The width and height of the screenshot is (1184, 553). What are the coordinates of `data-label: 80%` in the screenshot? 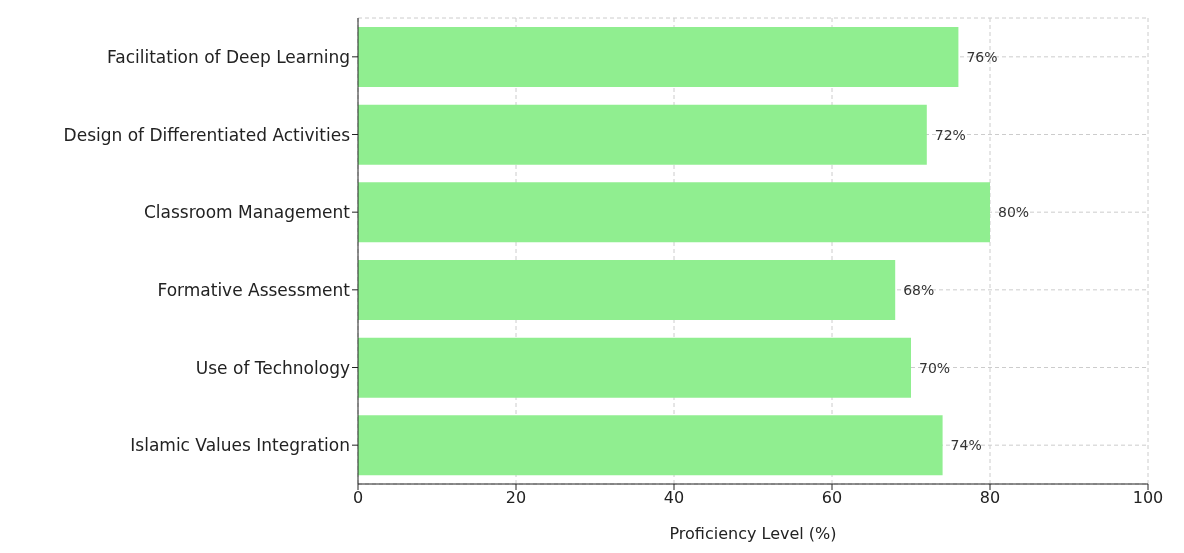 It's located at (1014, 212).